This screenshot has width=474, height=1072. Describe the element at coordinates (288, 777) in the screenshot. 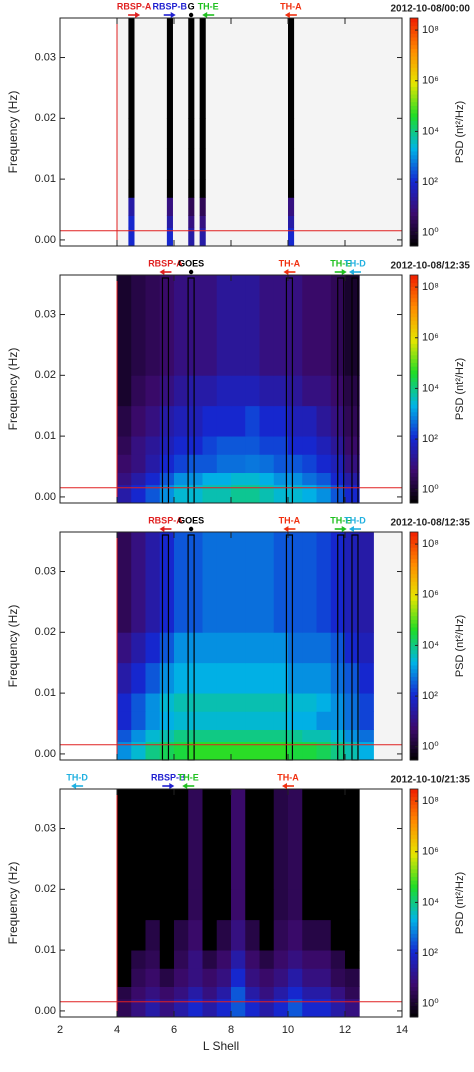

I see `spacecraft-label: TH-A` at that location.